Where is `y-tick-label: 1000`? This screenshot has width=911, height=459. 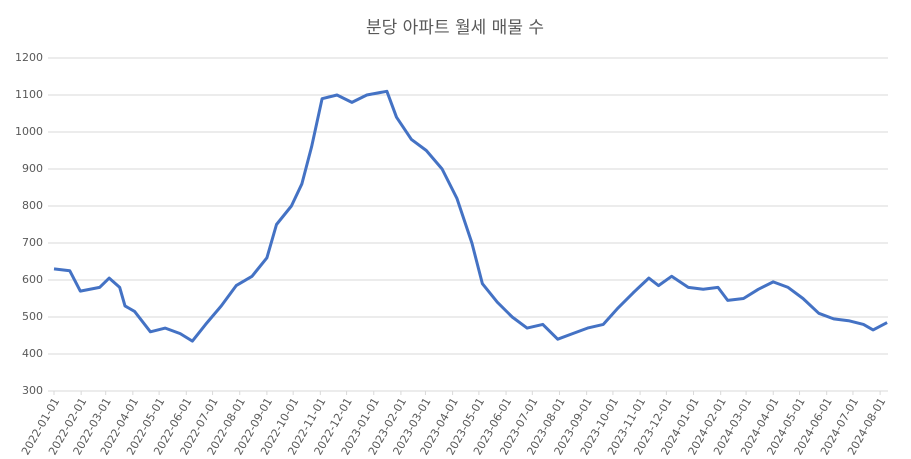
y-tick-label: 1000 is located at coordinates (29, 131).